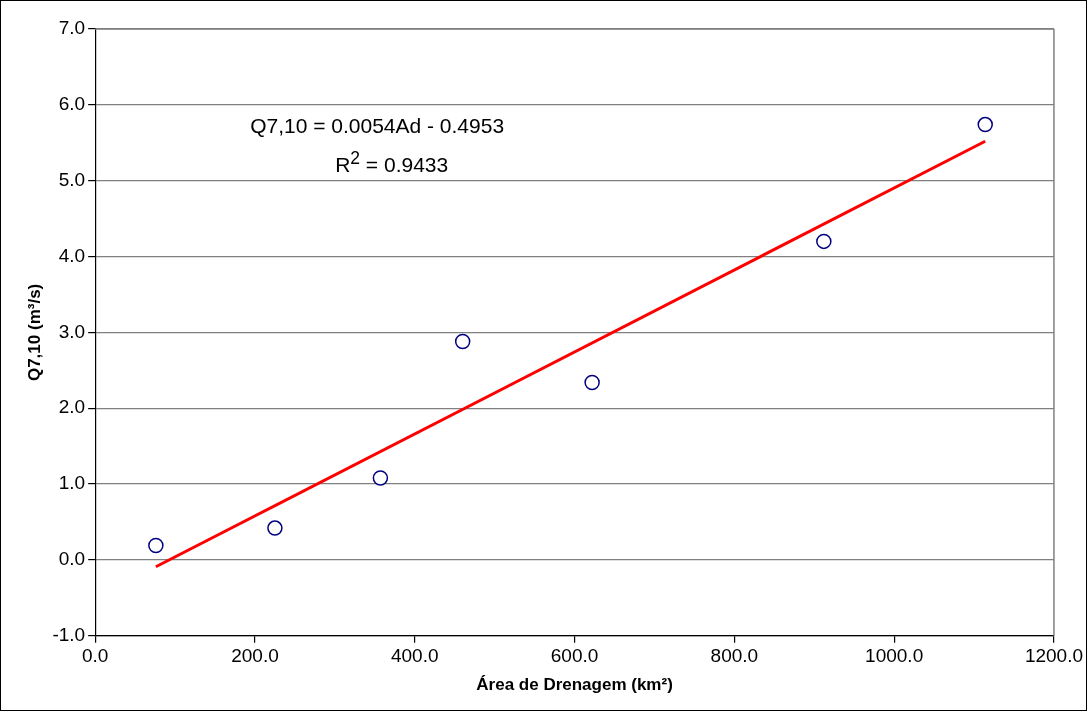  I want to click on y-tick-label: -1.0, so click(69, 635).